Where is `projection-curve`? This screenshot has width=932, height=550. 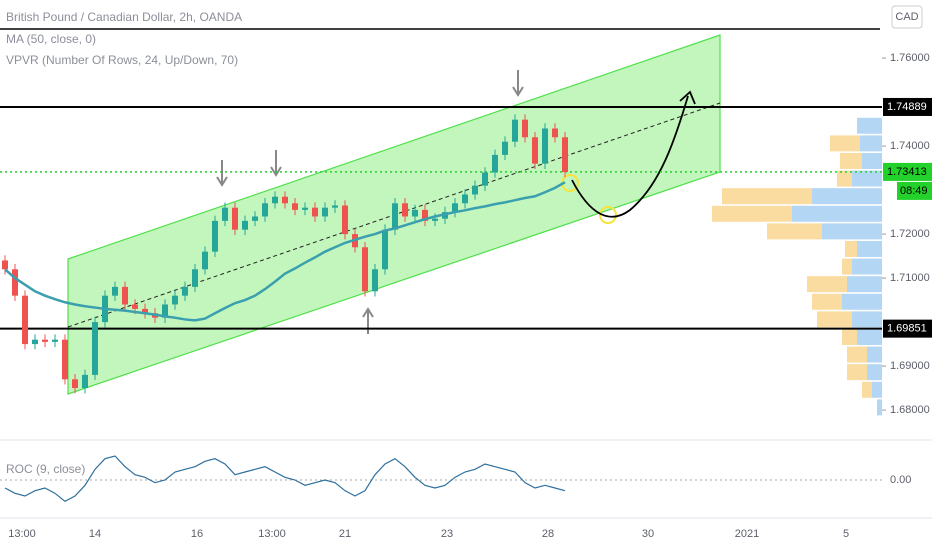
projection-curve is located at coordinates (630, 156).